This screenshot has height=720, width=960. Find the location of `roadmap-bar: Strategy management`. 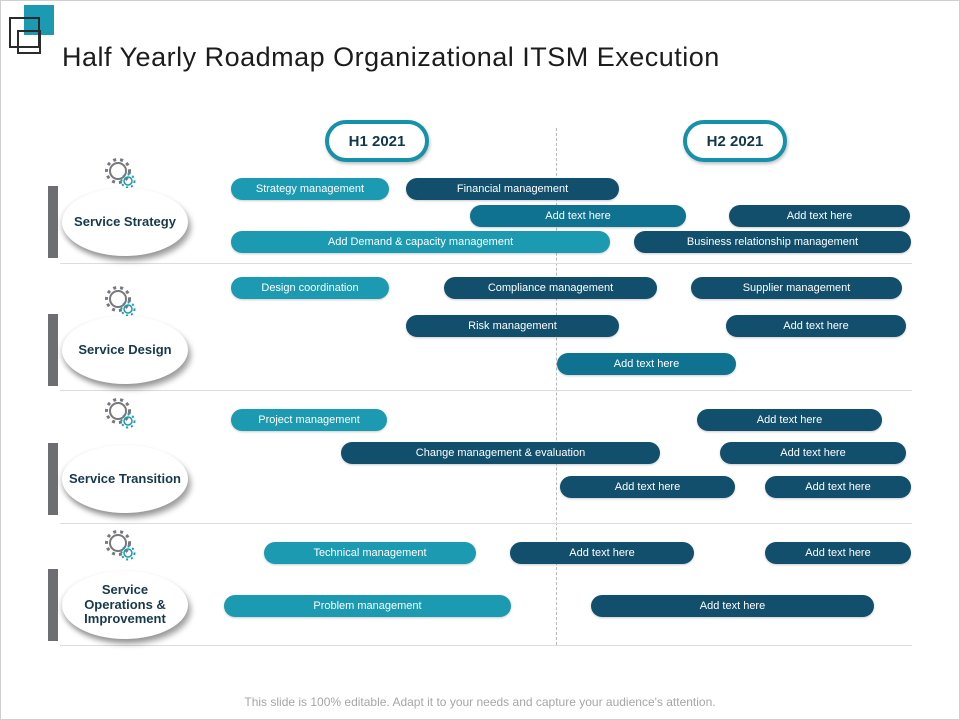

roadmap-bar: Strategy management is located at coordinates (310, 189).